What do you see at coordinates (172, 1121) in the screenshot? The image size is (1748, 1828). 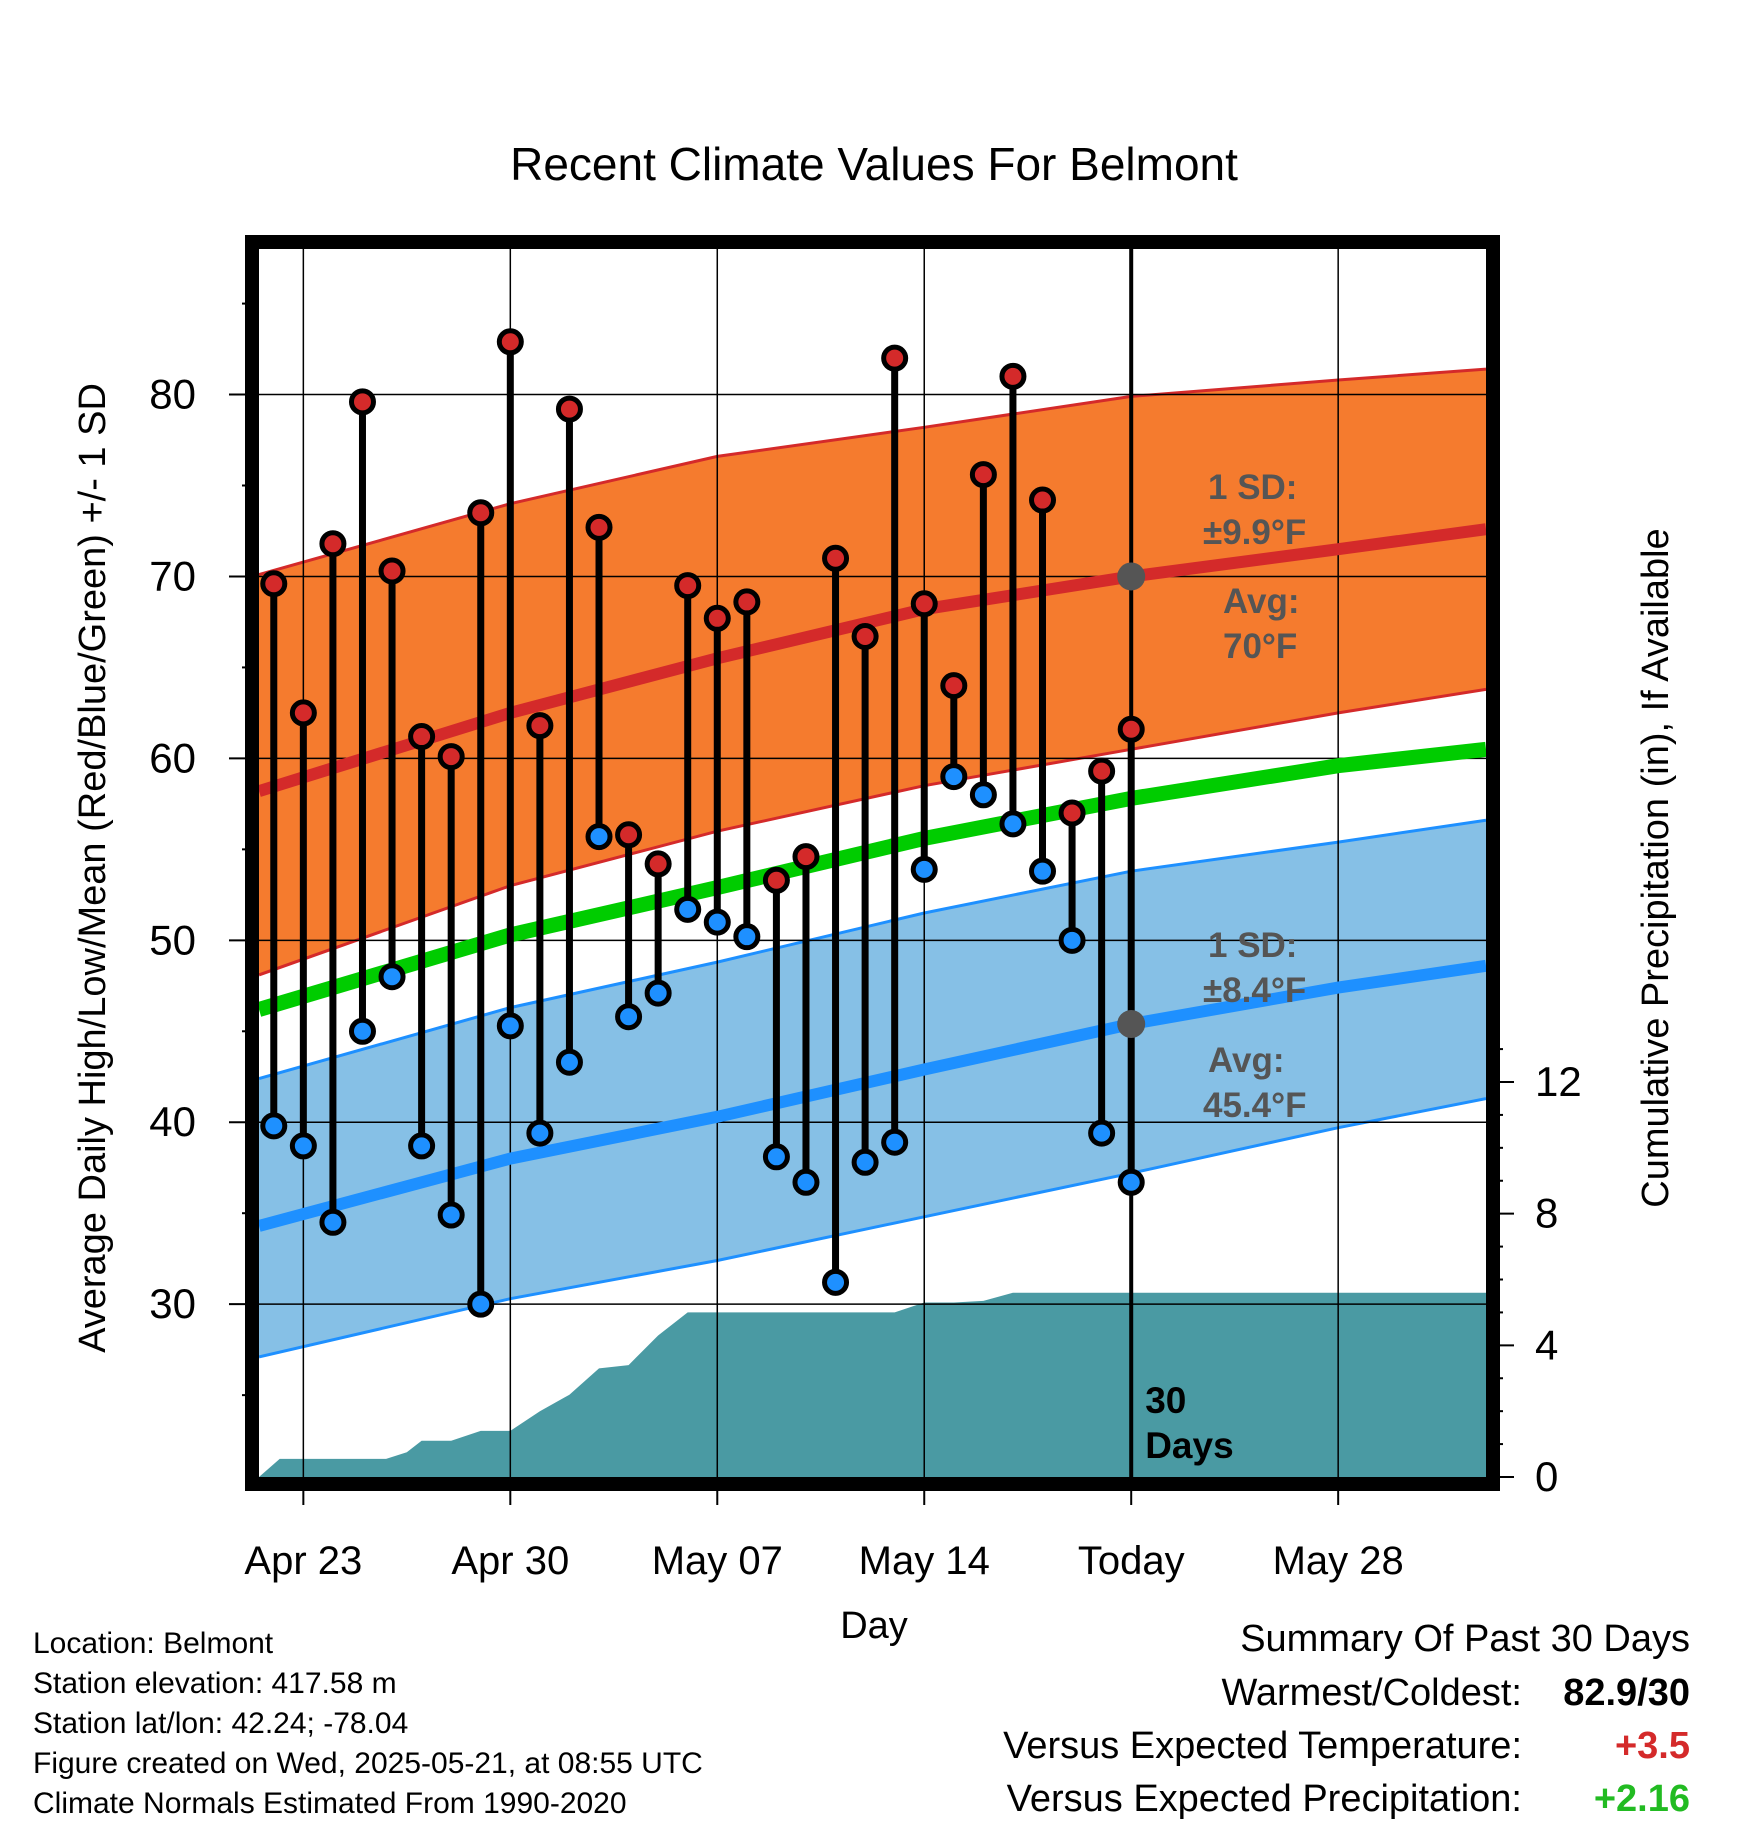 I see `y-tick-label: 40` at bounding box center [172, 1121].